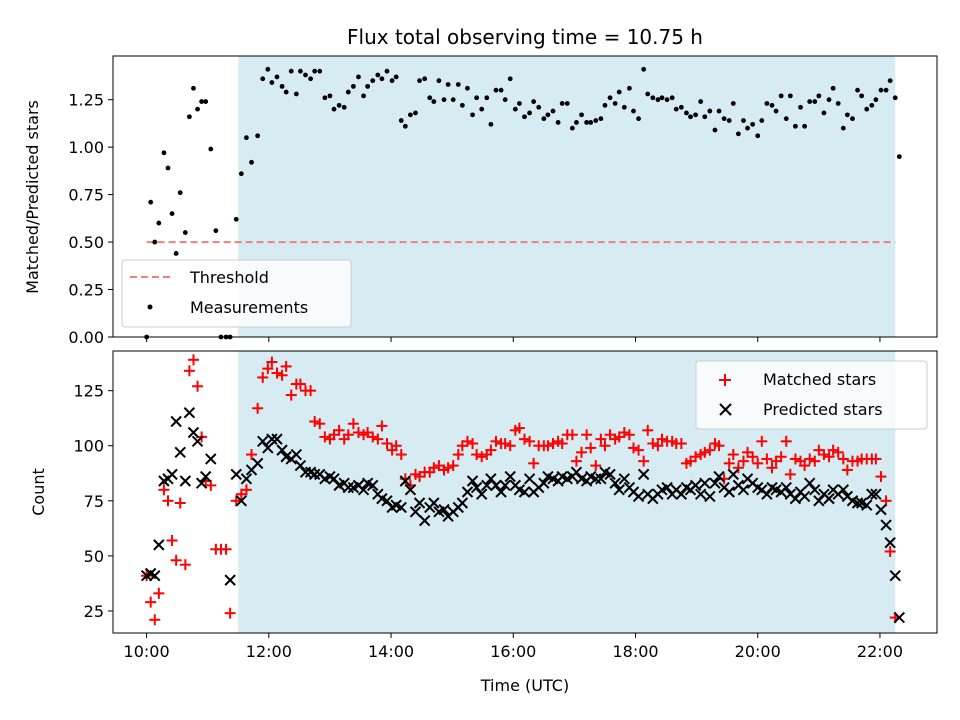 The height and width of the screenshot is (720, 960). What do you see at coordinates (88, 446) in the screenshot?
I see `bottom-y-tick-label: 100` at bounding box center [88, 446].